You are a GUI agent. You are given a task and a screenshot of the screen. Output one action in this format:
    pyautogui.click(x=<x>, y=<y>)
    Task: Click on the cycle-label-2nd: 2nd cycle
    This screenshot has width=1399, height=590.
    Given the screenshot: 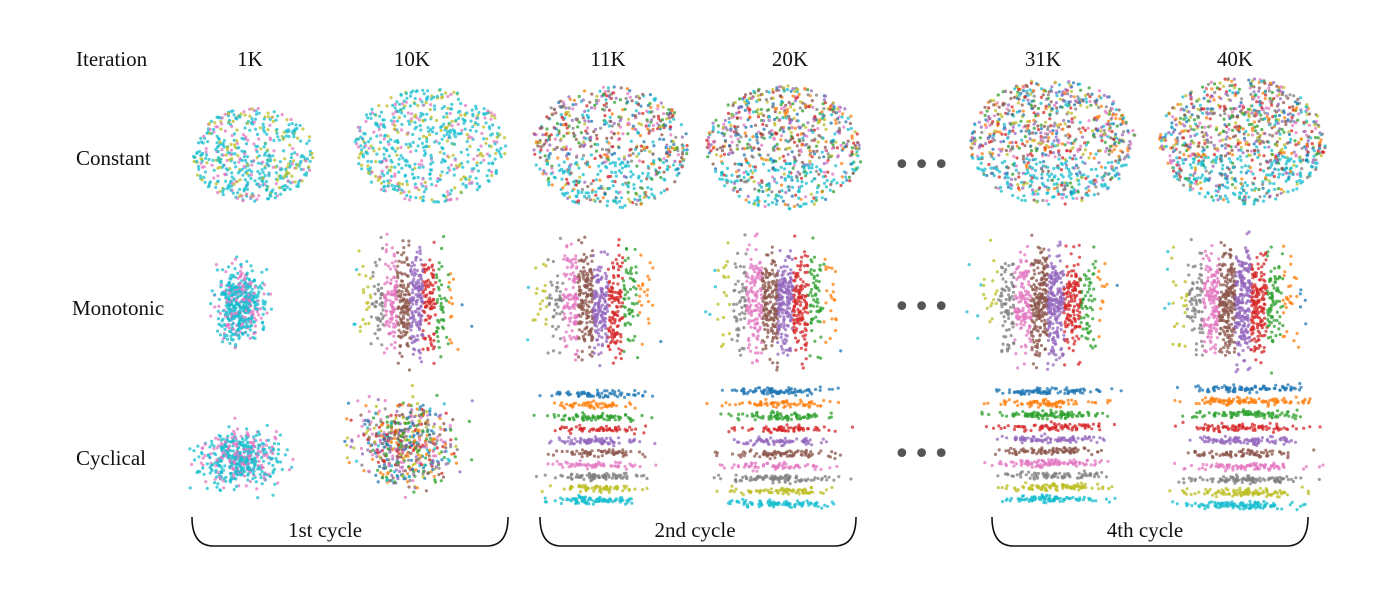 What is the action you would take?
    pyautogui.click(x=695, y=530)
    